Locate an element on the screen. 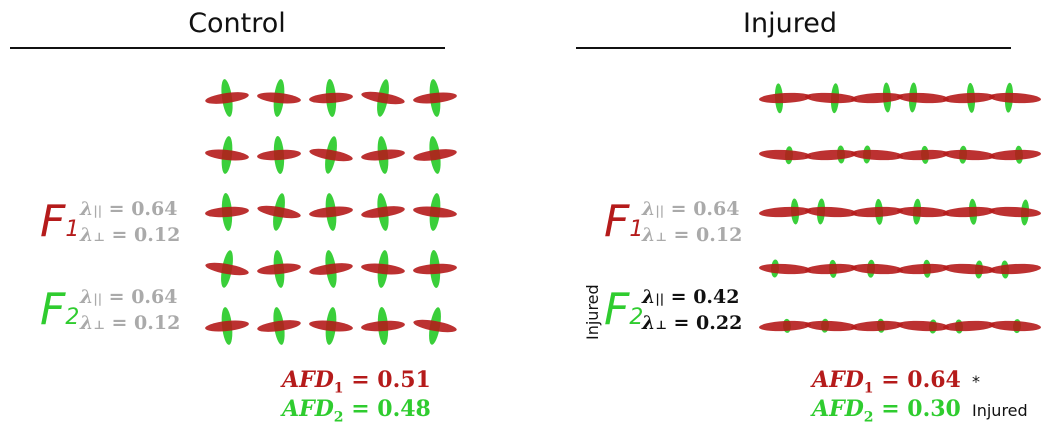  control-title: Control is located at coordinates (237, 23).